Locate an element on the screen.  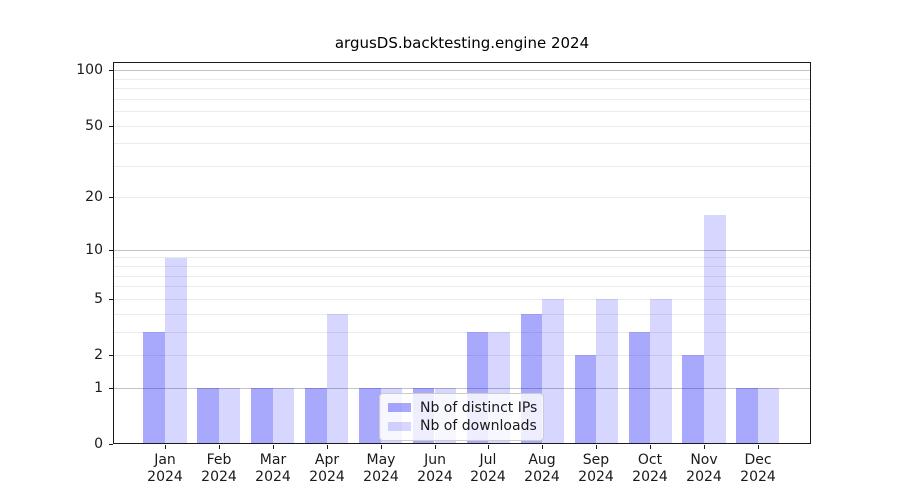
bar-downloads-mar is located at coordinates (283, 415).